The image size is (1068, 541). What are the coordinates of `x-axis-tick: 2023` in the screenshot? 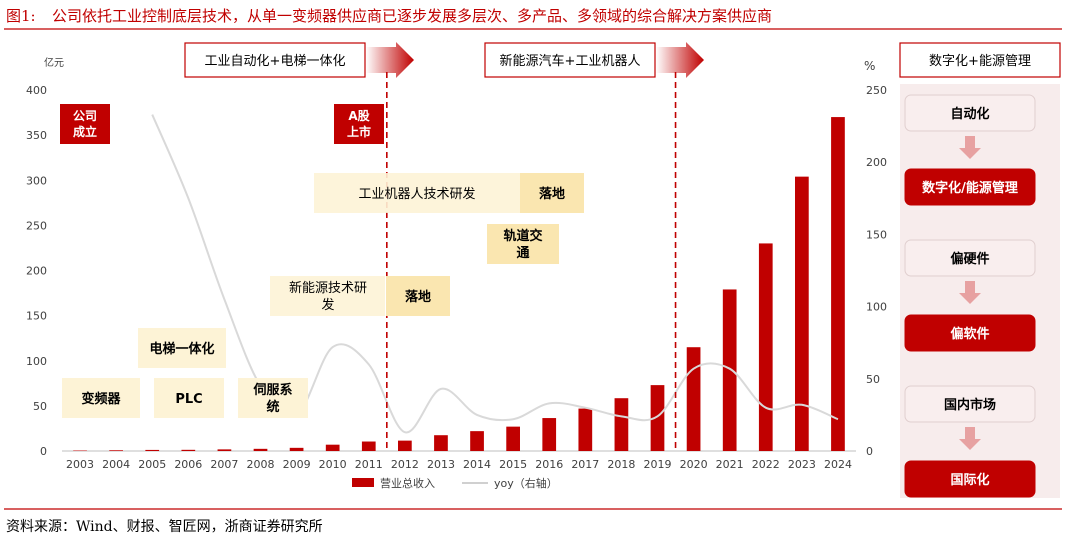 It's located at (802, 464).